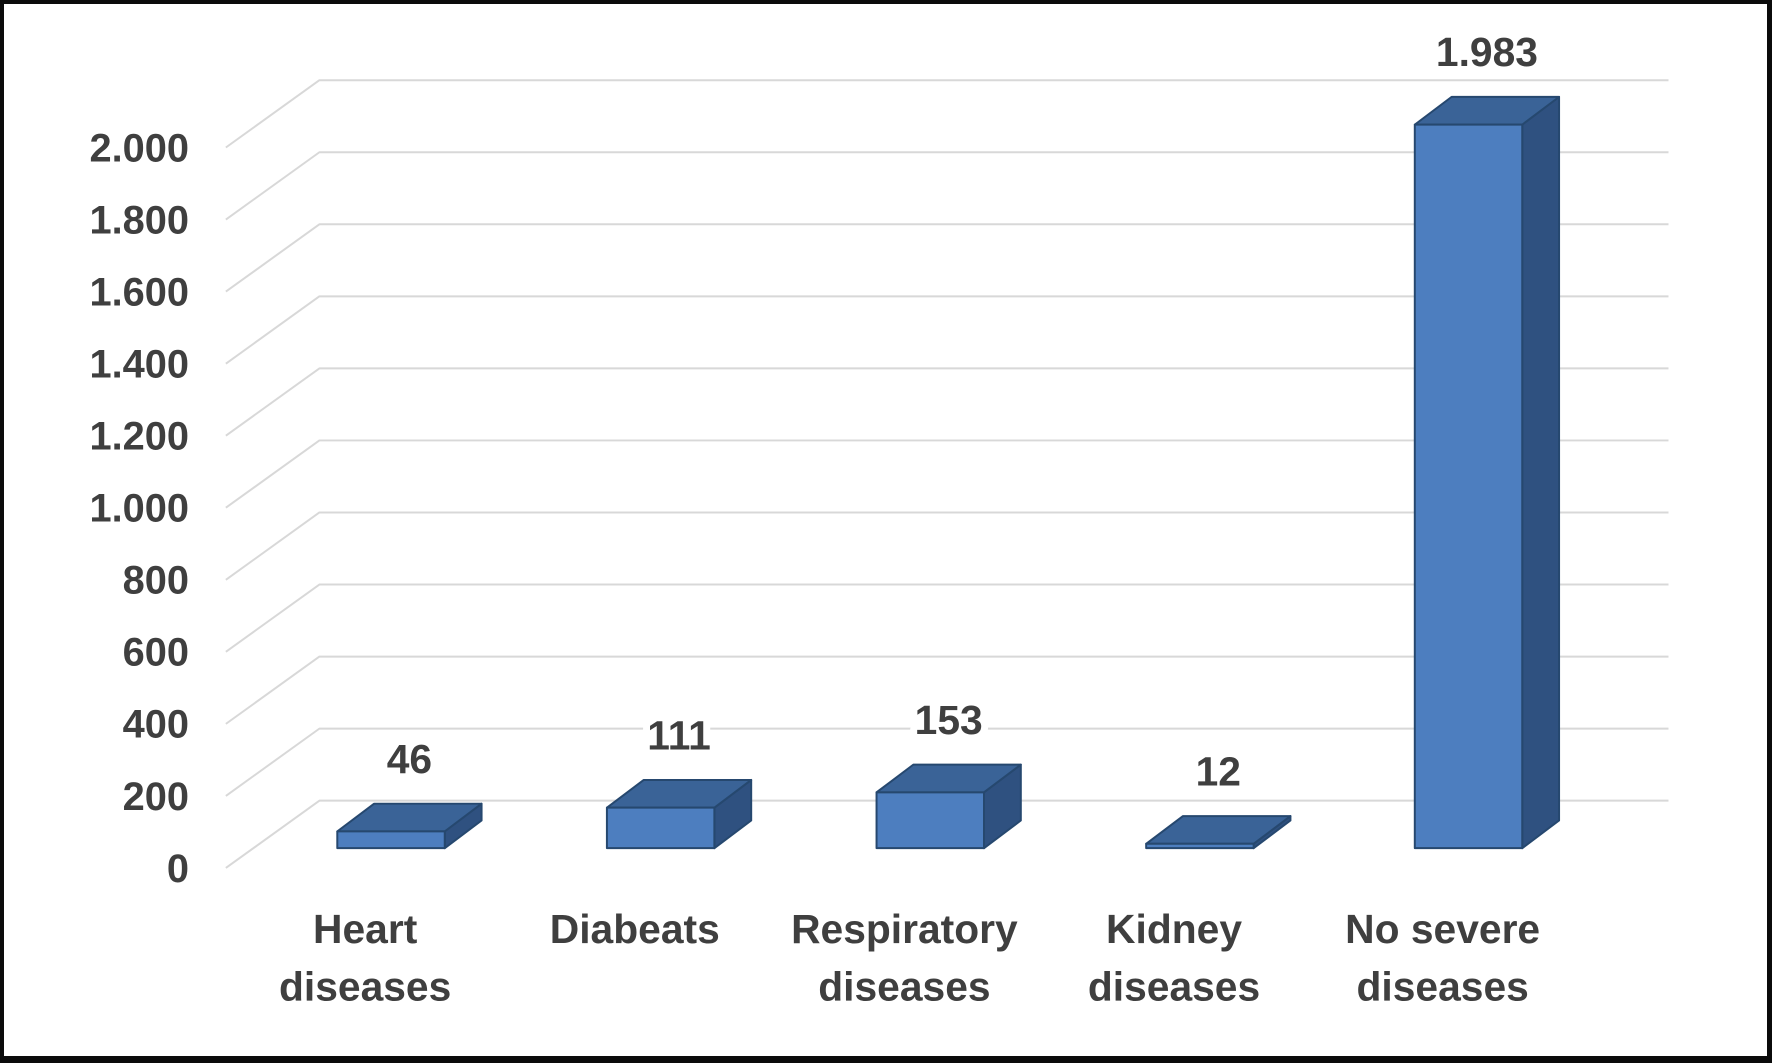  Describe the element at coordinates (904, 957) in the screenshot. I see `category-label-respiratory-diseases: Respiratory diseases` at that location.